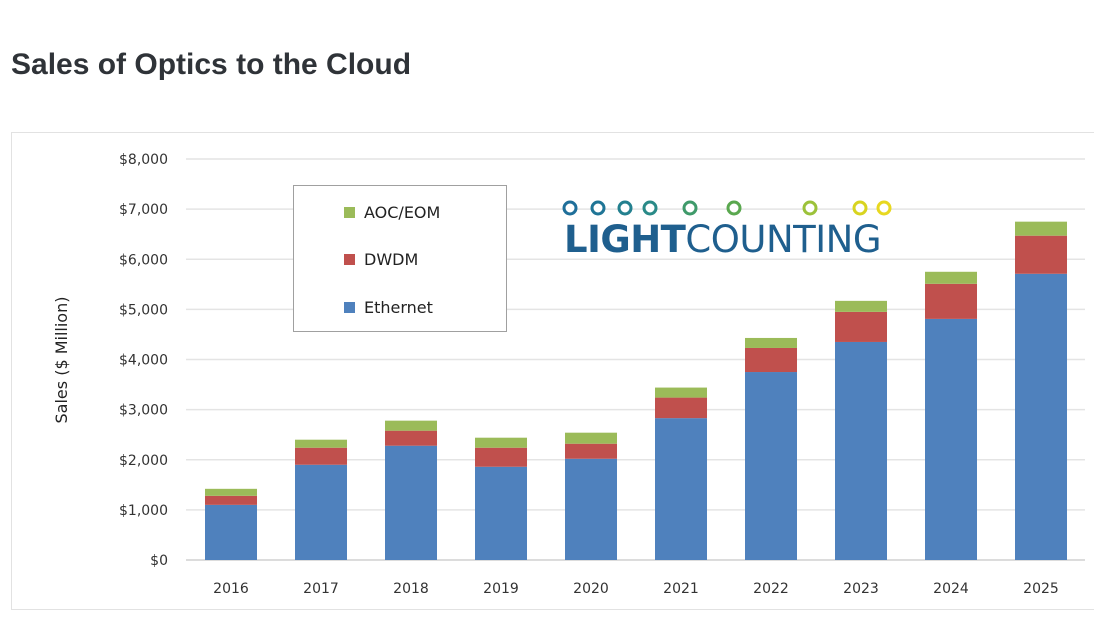 The width and height of the screenshot is (1094, 618). What do you see at coordinates (143, 160) in the screenshot?
I see `y-tick-label: $8,000` at bounding box center [143, 160].